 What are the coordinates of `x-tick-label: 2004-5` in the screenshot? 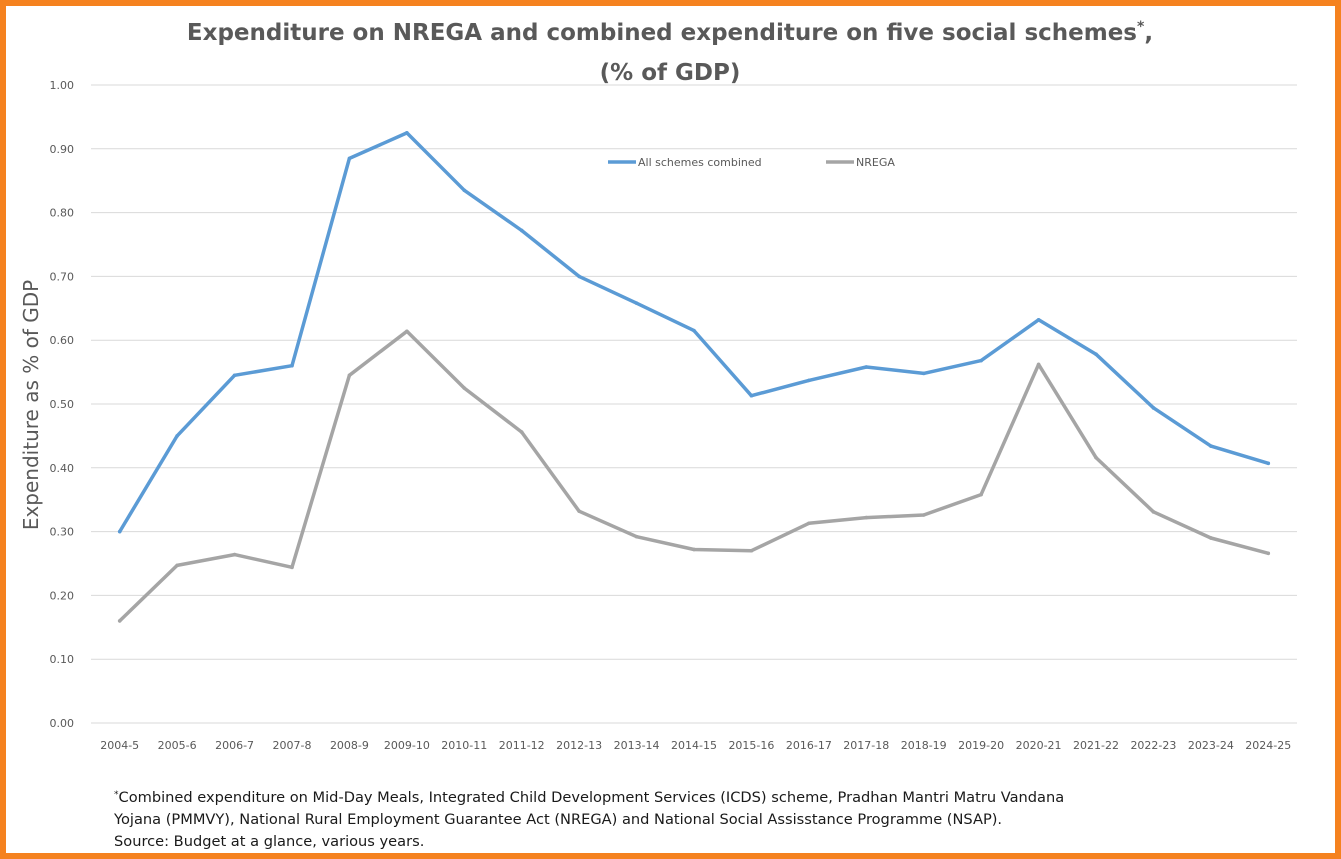 It's located at (119, 745).